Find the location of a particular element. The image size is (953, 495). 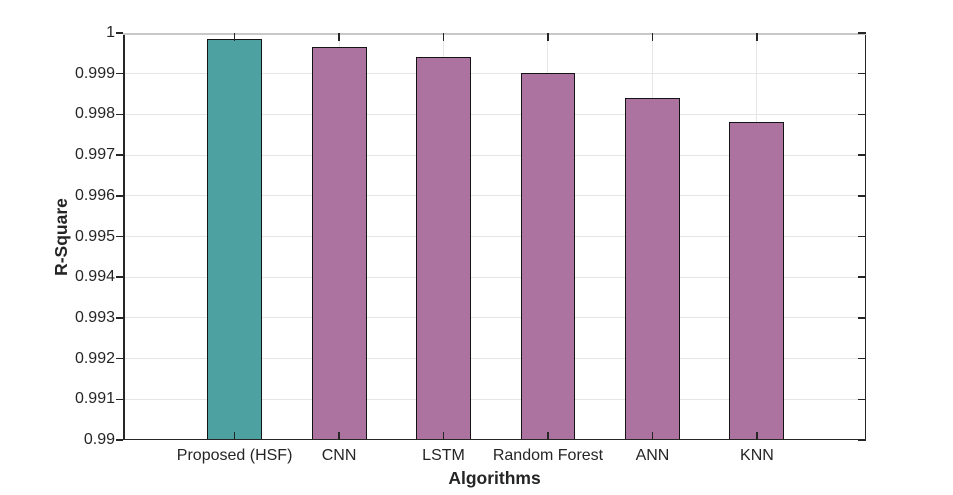

x-tick-label: Random Forest is located at coordinates (548, 455).